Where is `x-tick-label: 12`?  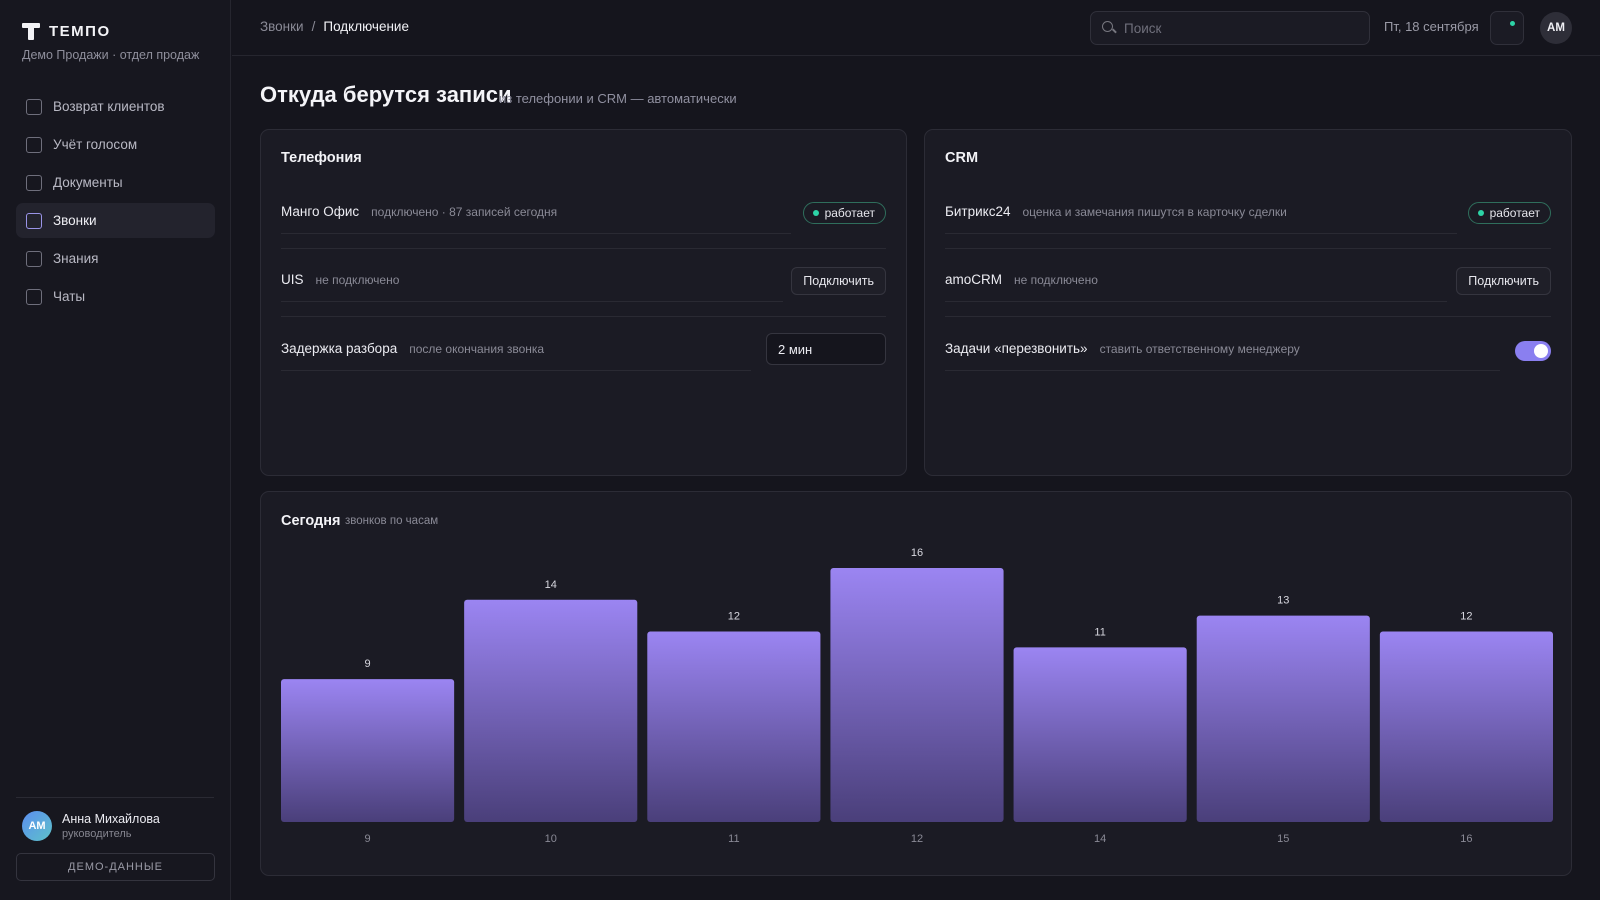
x-tick-label: 12 is located at coordinates (917, 839).